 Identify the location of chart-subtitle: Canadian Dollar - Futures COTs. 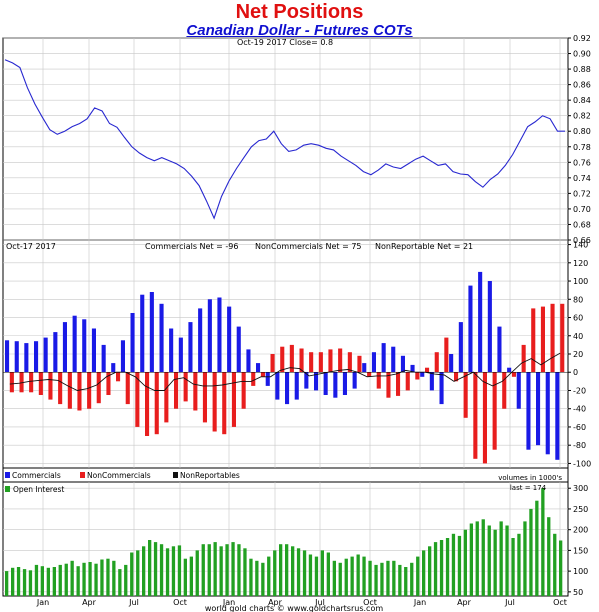
(299, 30).